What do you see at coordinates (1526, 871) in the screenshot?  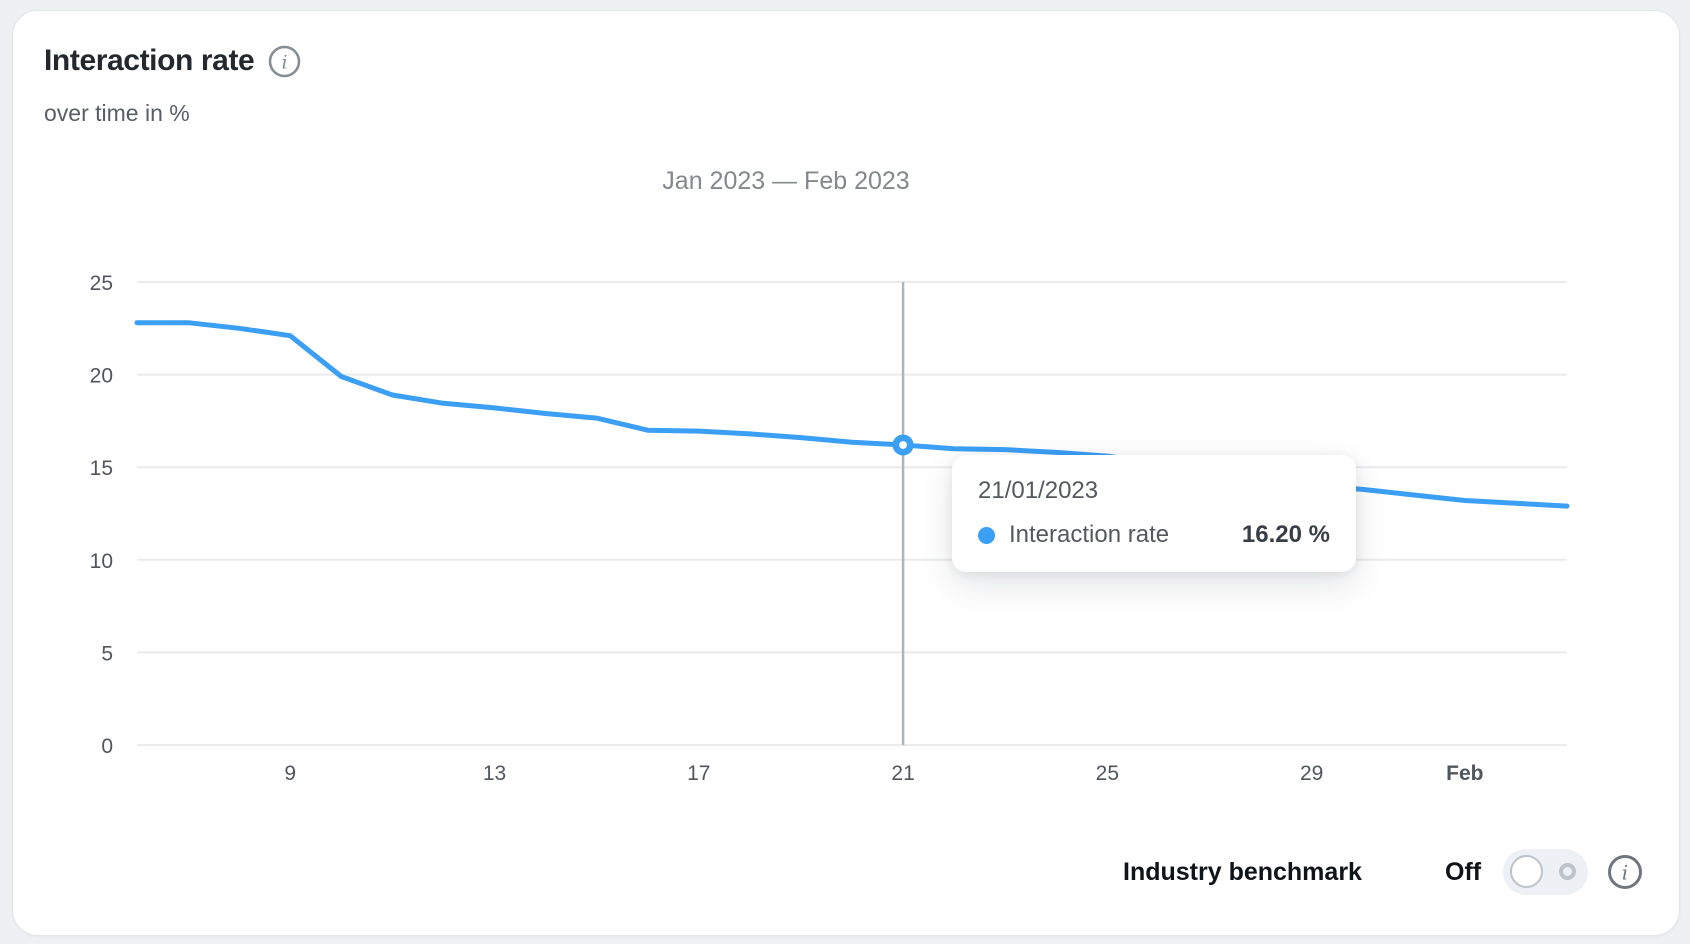 I see `toggle-knob` at bounding box center [1526, 871].